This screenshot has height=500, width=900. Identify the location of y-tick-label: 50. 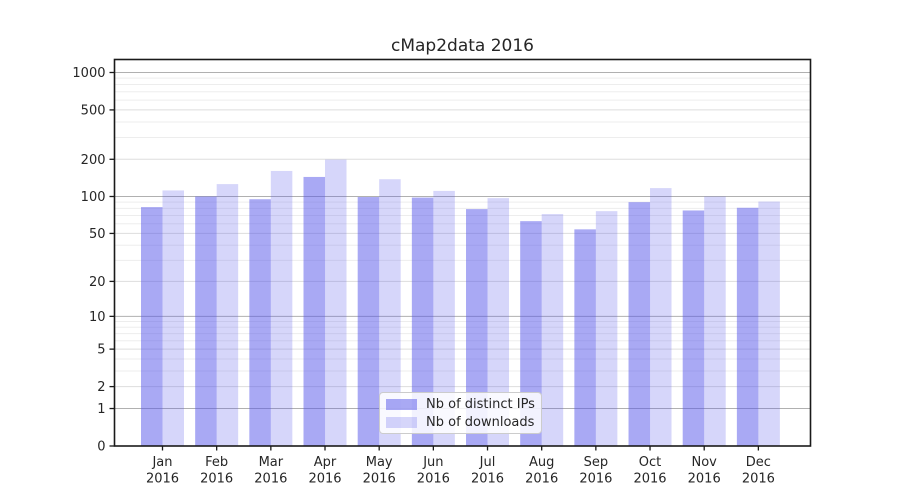
(97, 234).